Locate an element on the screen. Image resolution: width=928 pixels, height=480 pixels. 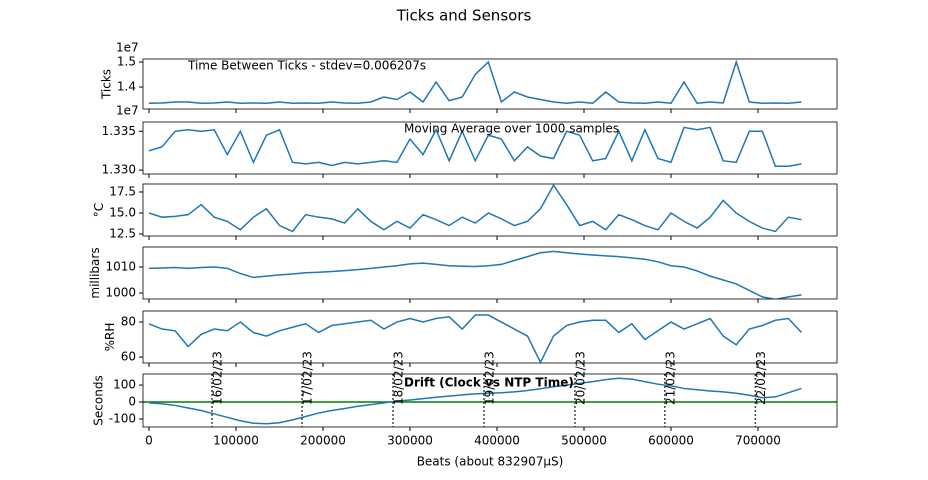
date-label: 21/02/23 is located at coordinates (670, 378).